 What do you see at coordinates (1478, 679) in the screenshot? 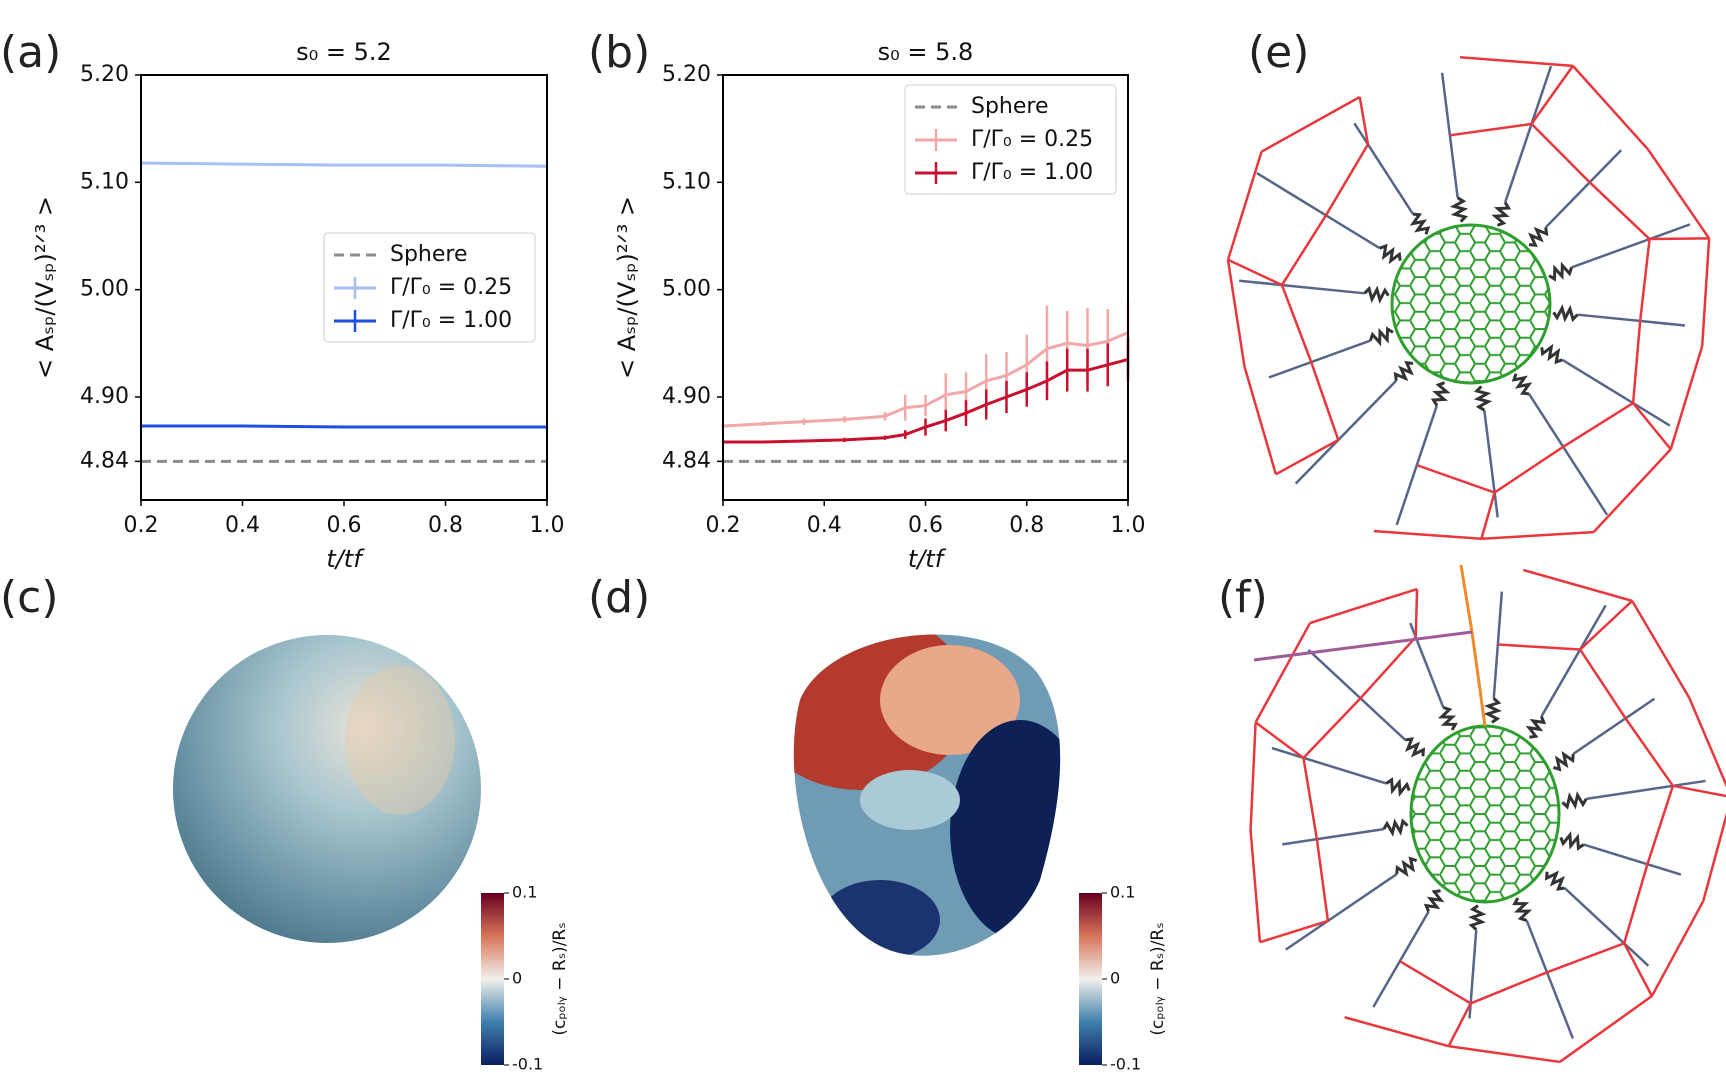
I see `orange-fiber` at bounding box center [1478, 679].